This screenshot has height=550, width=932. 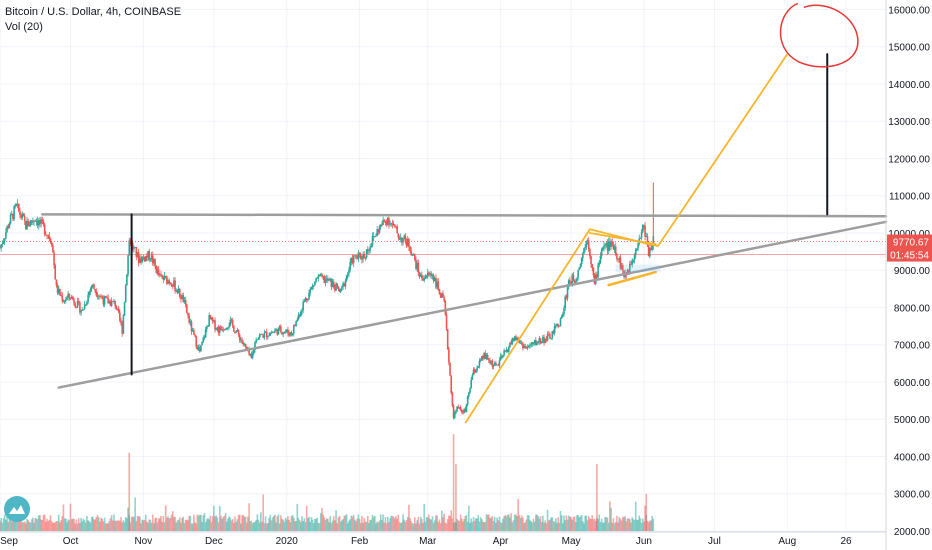 What do you see at coordinates (714, 541) in the screenshot?
I see `time-tick-label: Jul` at bounding box center [714, 541].